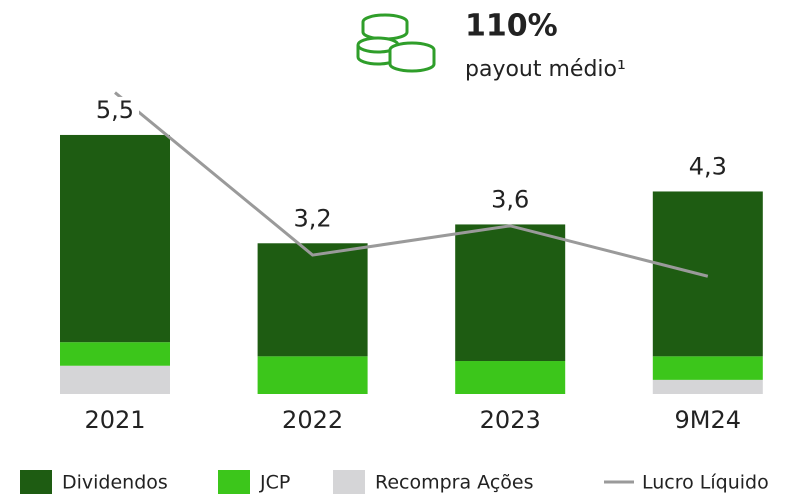  What do you see at coordinates (708, 420) in the screenshot?
I see `x-tick-label: 9M24` at bounding box center [708, 420].